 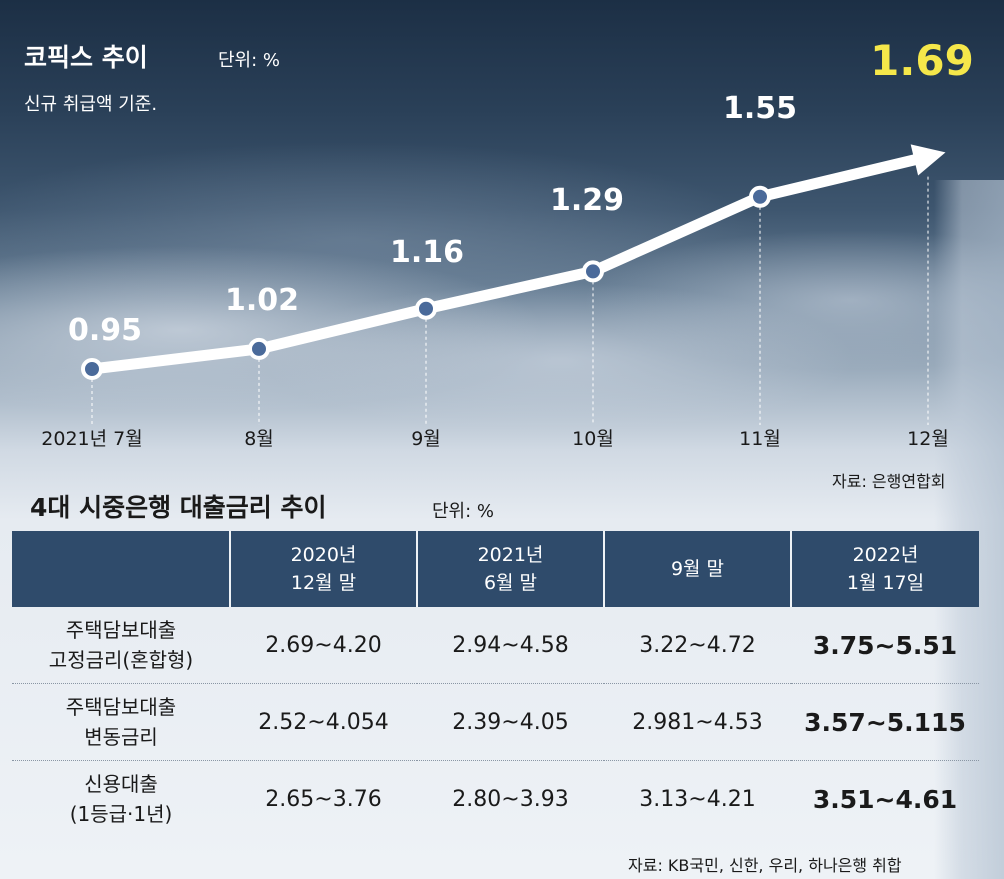 What do you see at coordinates (121, 722) in the screenshot?
I see `row-header: 주택담보대출 변동금리` at bounding box center [121, 722].